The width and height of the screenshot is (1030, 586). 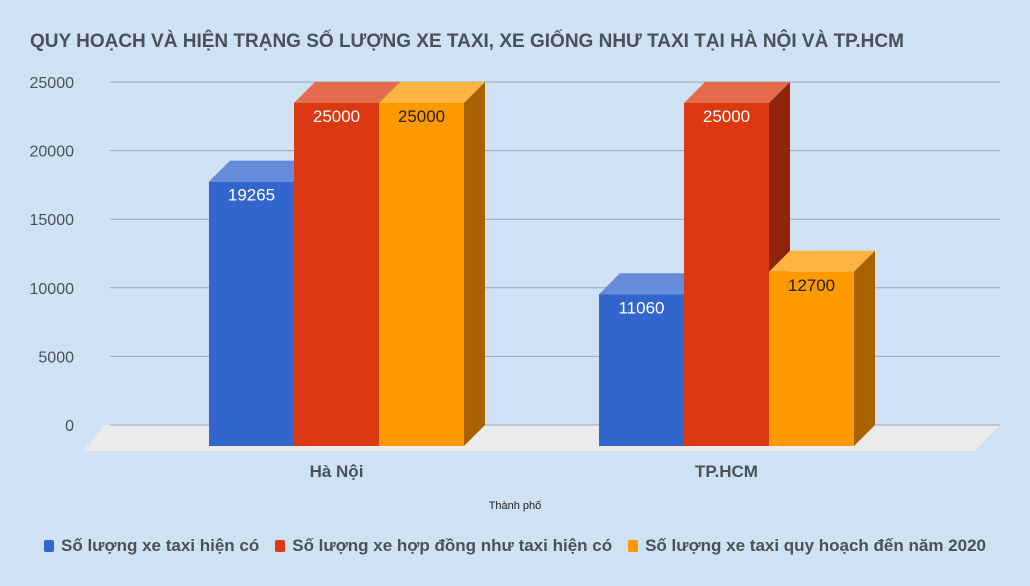 I want to click on y-tick-label: 15000, so click(x=52, y=220).